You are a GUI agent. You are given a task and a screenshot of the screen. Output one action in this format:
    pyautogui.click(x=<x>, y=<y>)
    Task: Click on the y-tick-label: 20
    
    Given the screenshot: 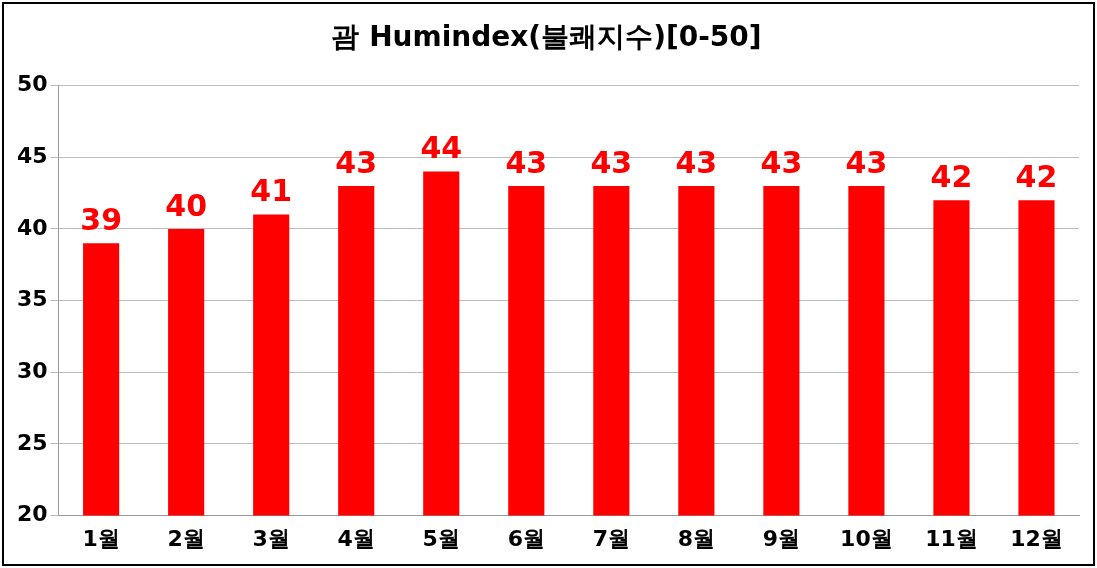 What is the action you would take?
    pyautogui.click(x=32, y=514)
    